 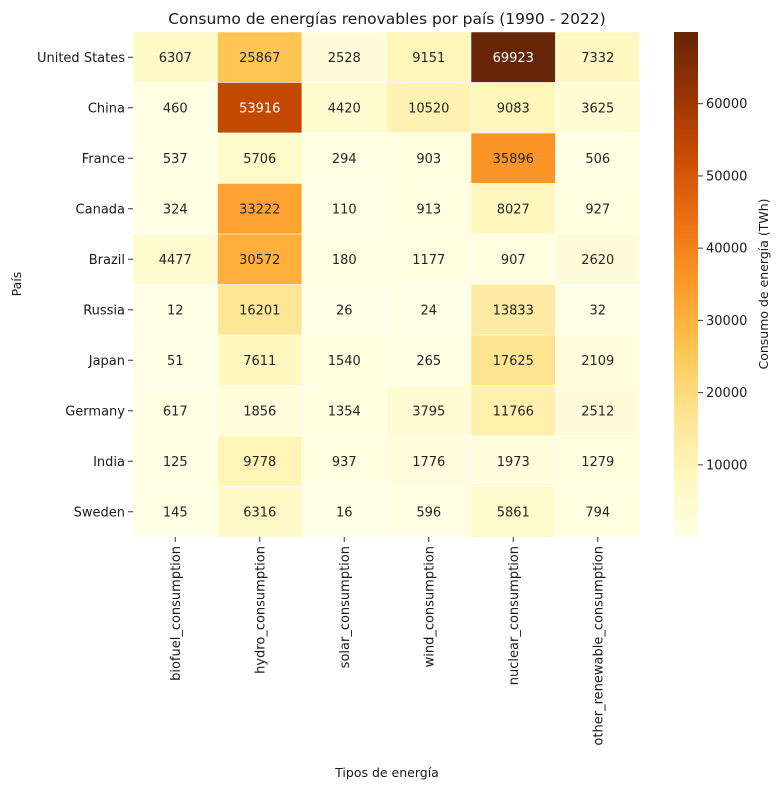 I want to click on cell-value-label: 33222, so click(x=259, y=209).